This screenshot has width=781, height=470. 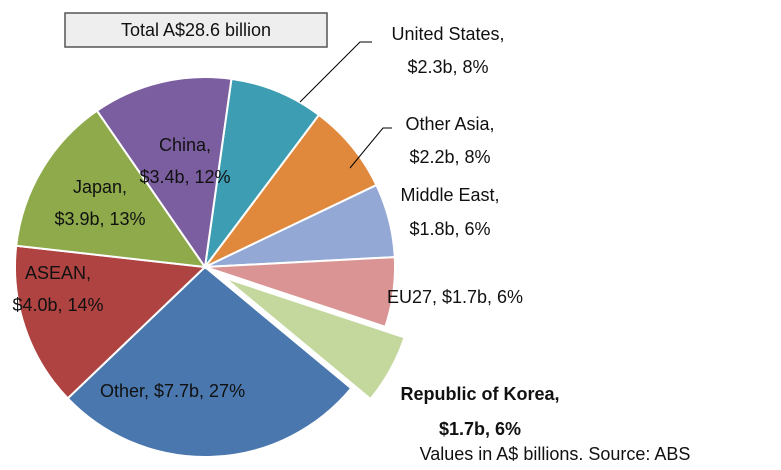 I want to click on value-label: $7.7b, 27%, so click(x=199, y=391).